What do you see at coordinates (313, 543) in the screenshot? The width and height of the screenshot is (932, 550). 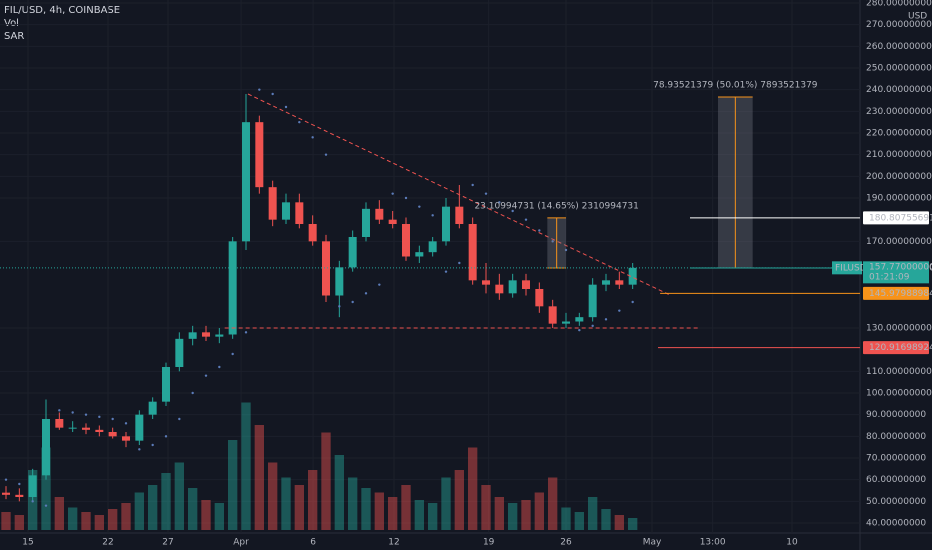 I see `x-tick-label: 6` at bounding box center [313, 543].